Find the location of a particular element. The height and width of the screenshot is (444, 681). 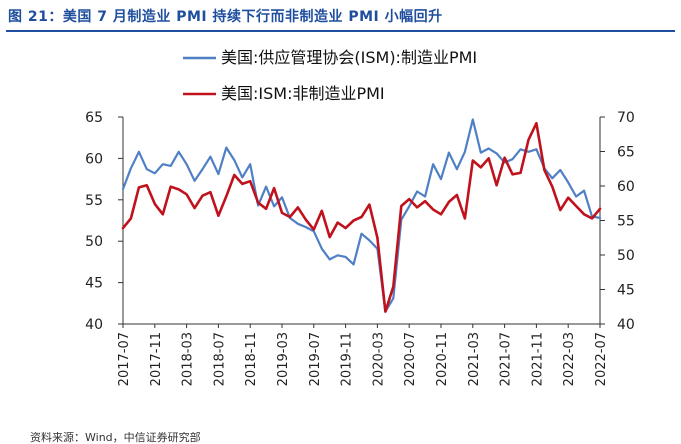

source-note: 资料来源：Wind，中信证券研究部 is located at coordinates (115, 438).